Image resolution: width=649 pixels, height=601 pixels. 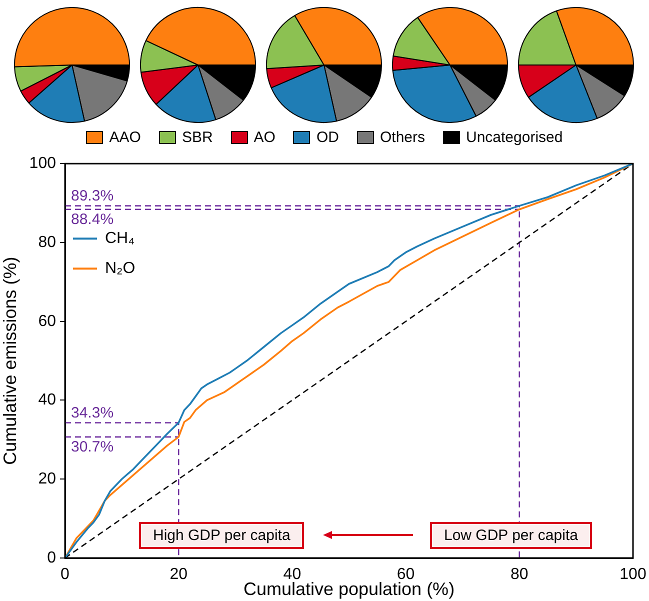 What do you see at coordinates (92, 413) in the screenshot?
I see `annotation: 34.3%` at bounding box center [92, 413].